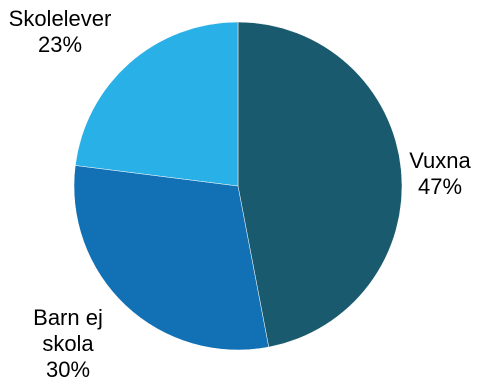  What do you see at coordinates (157, 104) in the screenshot?
I see `pie-slice-skolelever` at bounding box center [157, 104].